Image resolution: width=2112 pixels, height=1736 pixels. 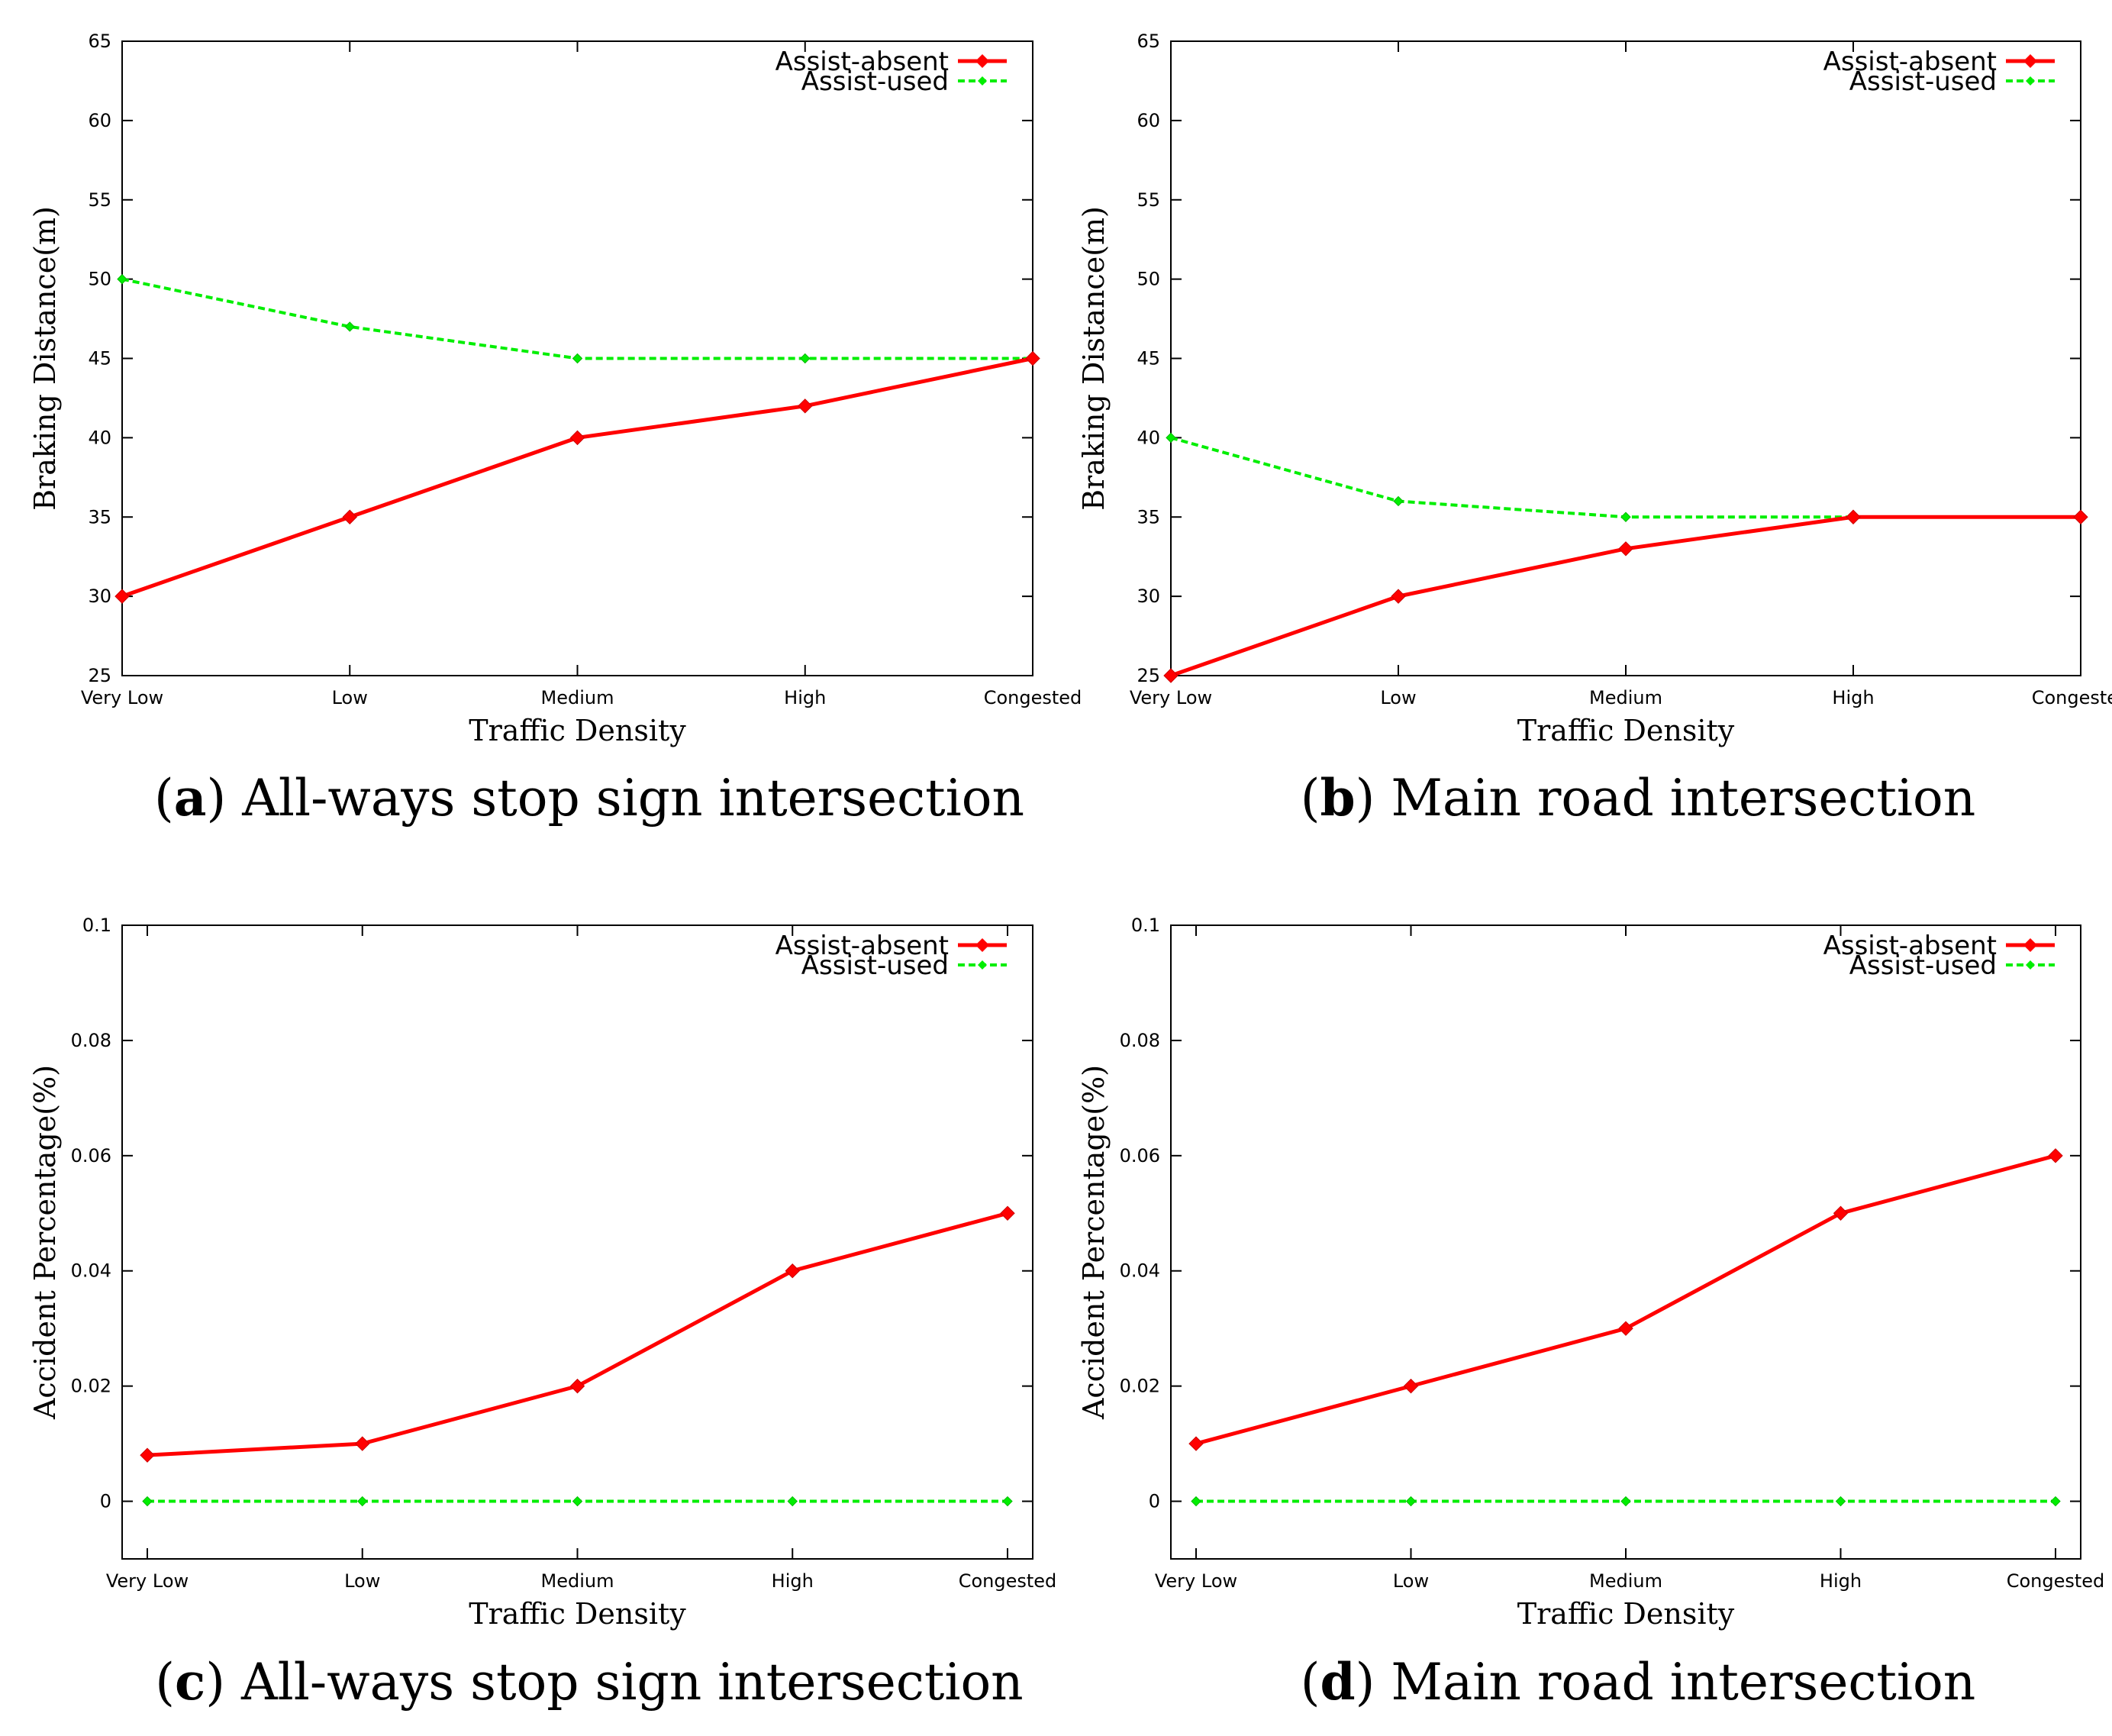 I want to click on y-axis-title: Accident Percentage(%), so click(x=1094, y=1242).